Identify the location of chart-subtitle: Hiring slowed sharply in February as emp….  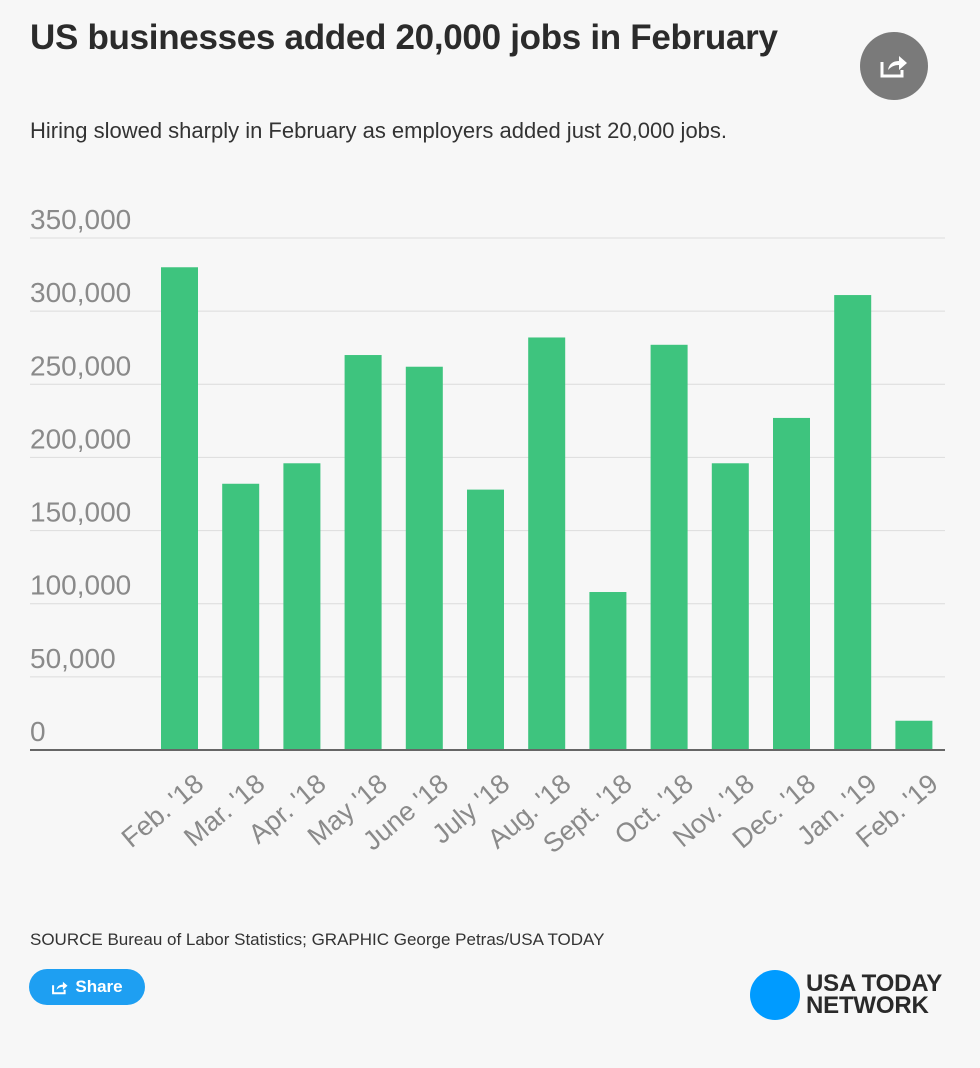
(379, 130).